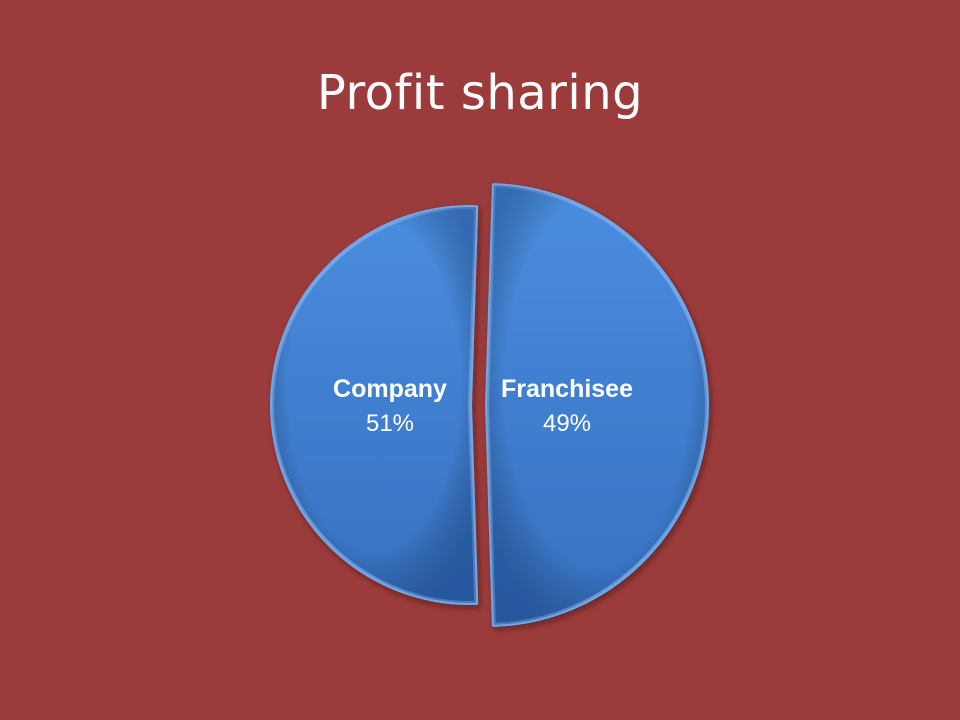 This screenshot has width=960, height=720. What do you see at coordinates (374, 404) in the screenshot?
I see `pie-slice-shade-company` at bounding box center [374, 404].